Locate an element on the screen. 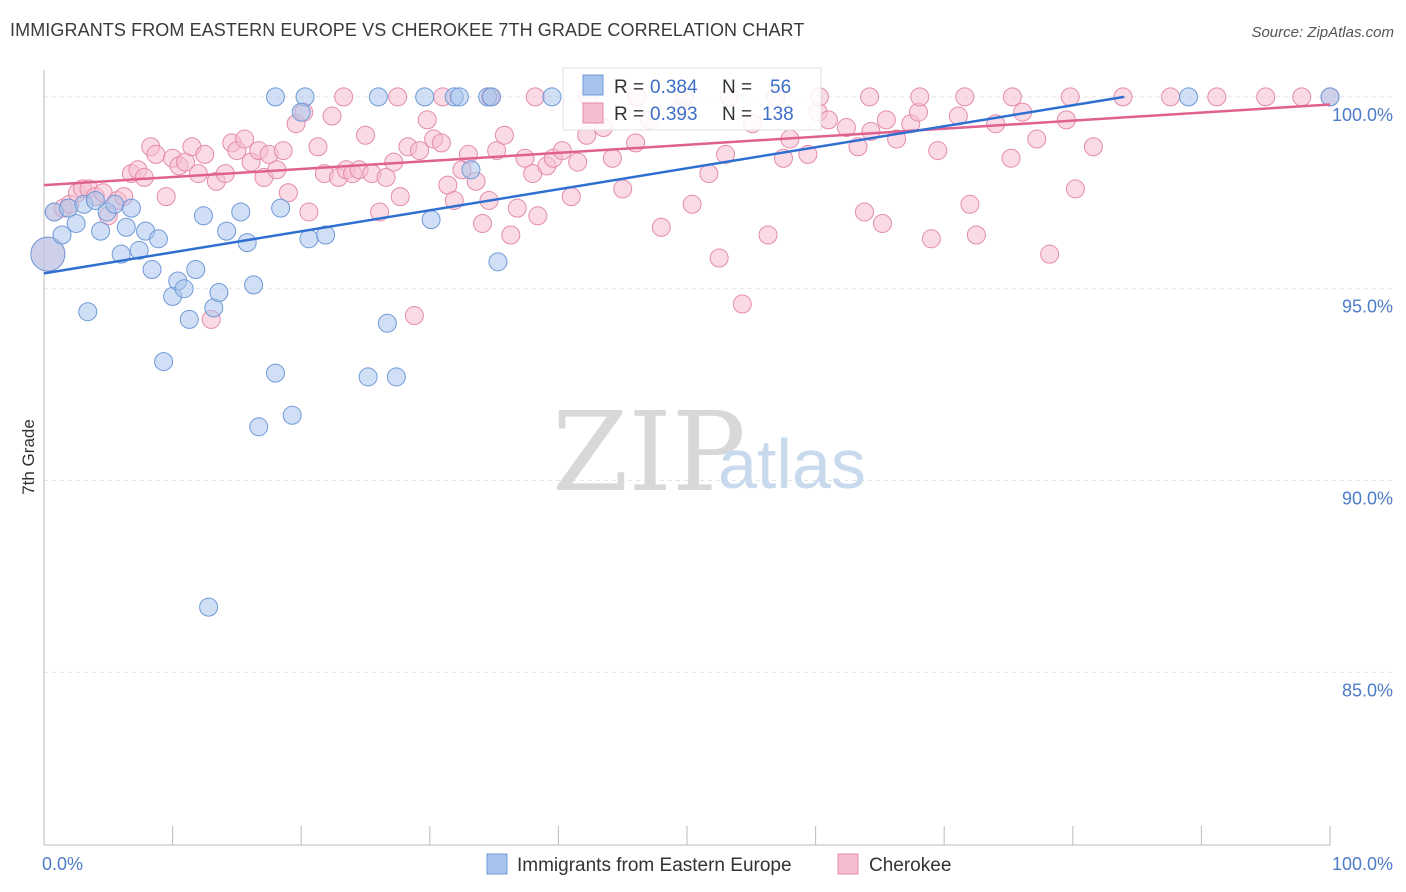 The image size is (1406, 892). y-tick-label: 100.0% is located at coordinates (1362, 115).